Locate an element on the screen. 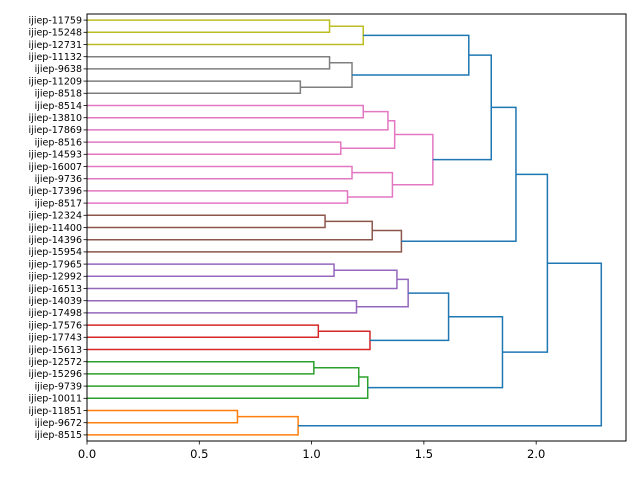 The width and height of the screenshot is (640, 480). leaf-label: ijiep-11132 is located at coordinates (55, 57).